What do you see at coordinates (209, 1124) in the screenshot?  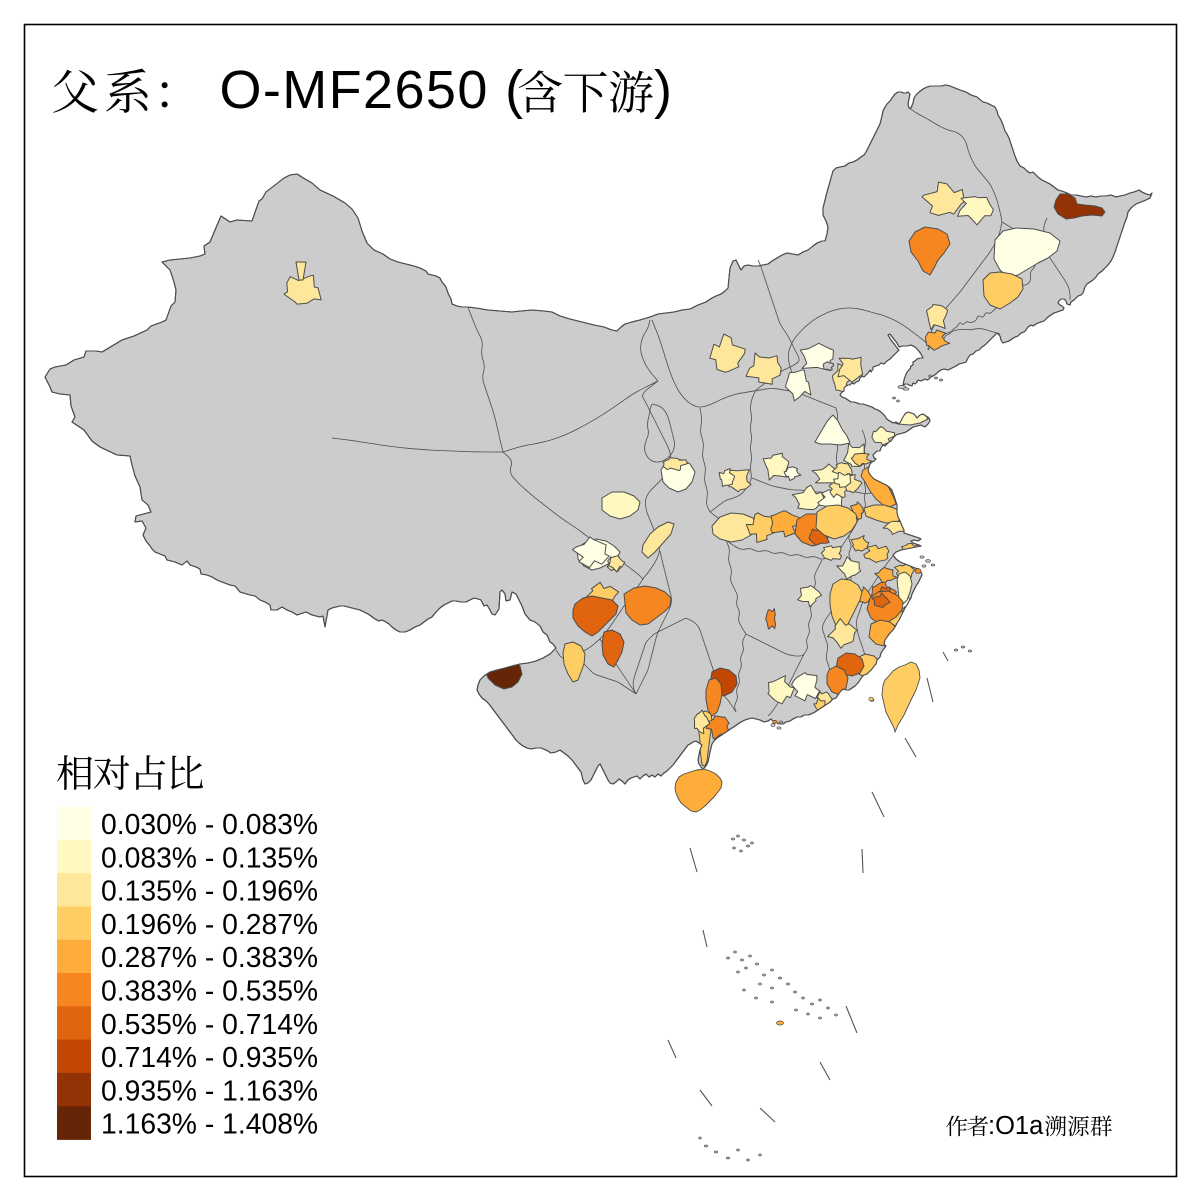 I see `svg-text: 1.163% - 1.408%` at bounding box center [209, 1124].